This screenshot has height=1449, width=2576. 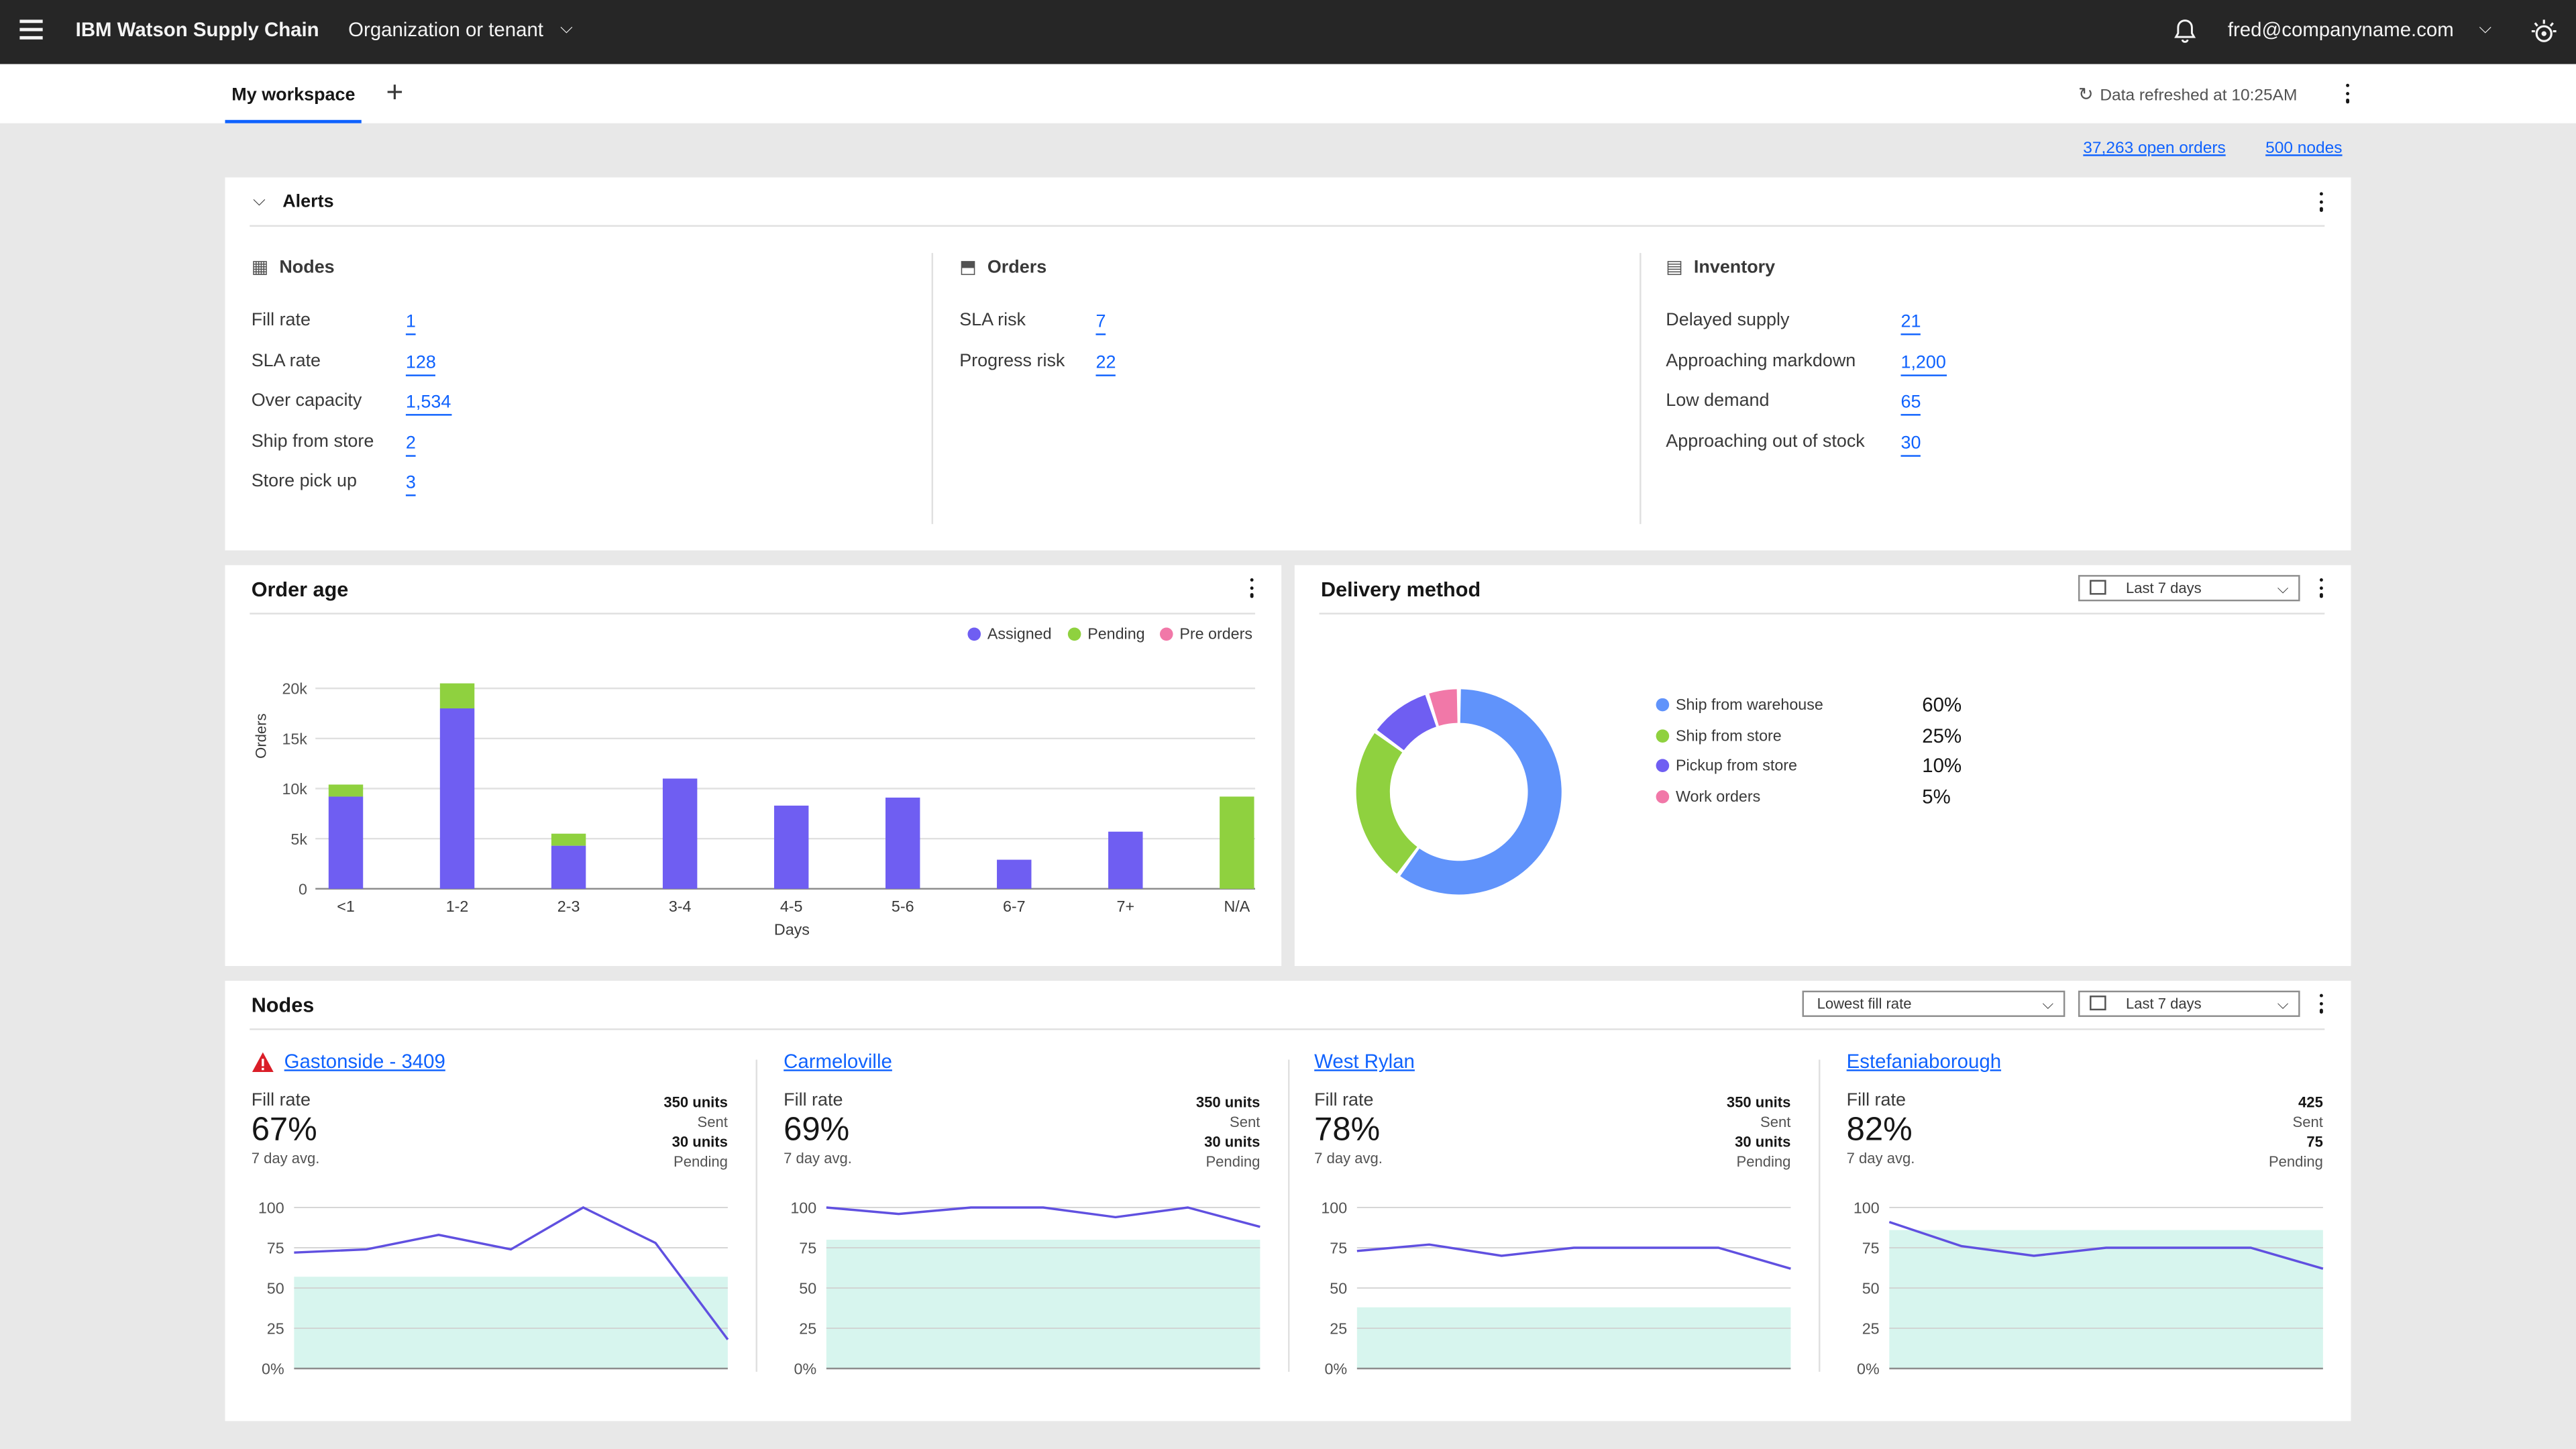 What do you see at coordinates (2296, 1132) in the screenshot?
I see `units-summary: 425 Sent 75 Pending` at bounding box center [2296, 1132].